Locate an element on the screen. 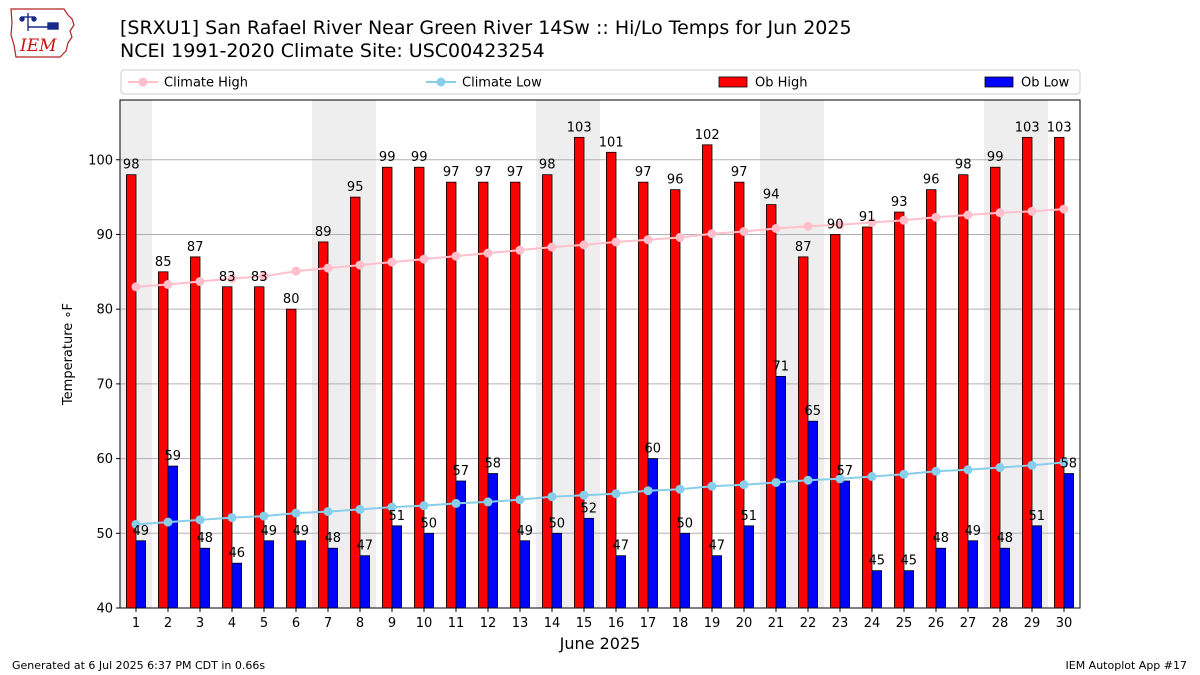 Image resolution: width=1200 pixels, height=675 pixels. ob-high-label: 98 is located at coordinates (547, 165).